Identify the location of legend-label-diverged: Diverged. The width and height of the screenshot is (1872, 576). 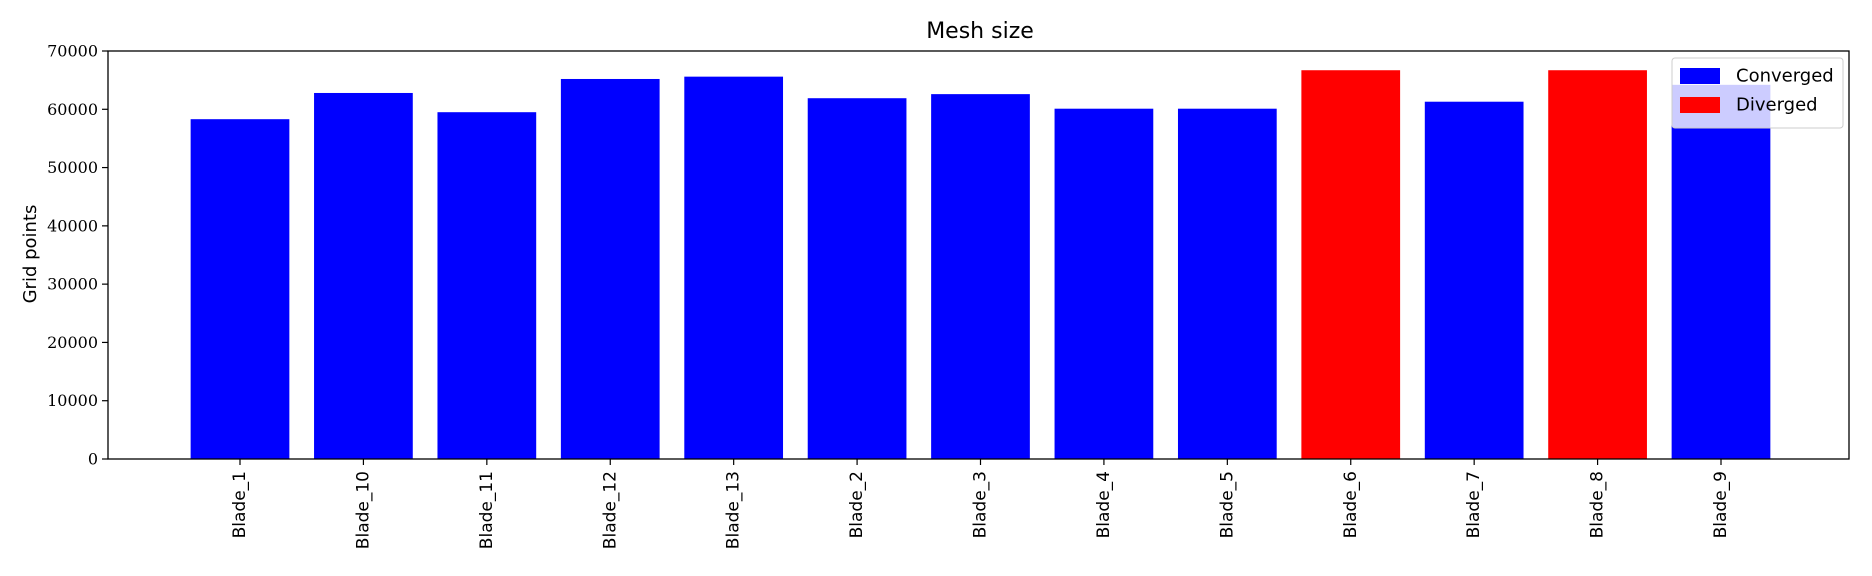
(1777, 105).